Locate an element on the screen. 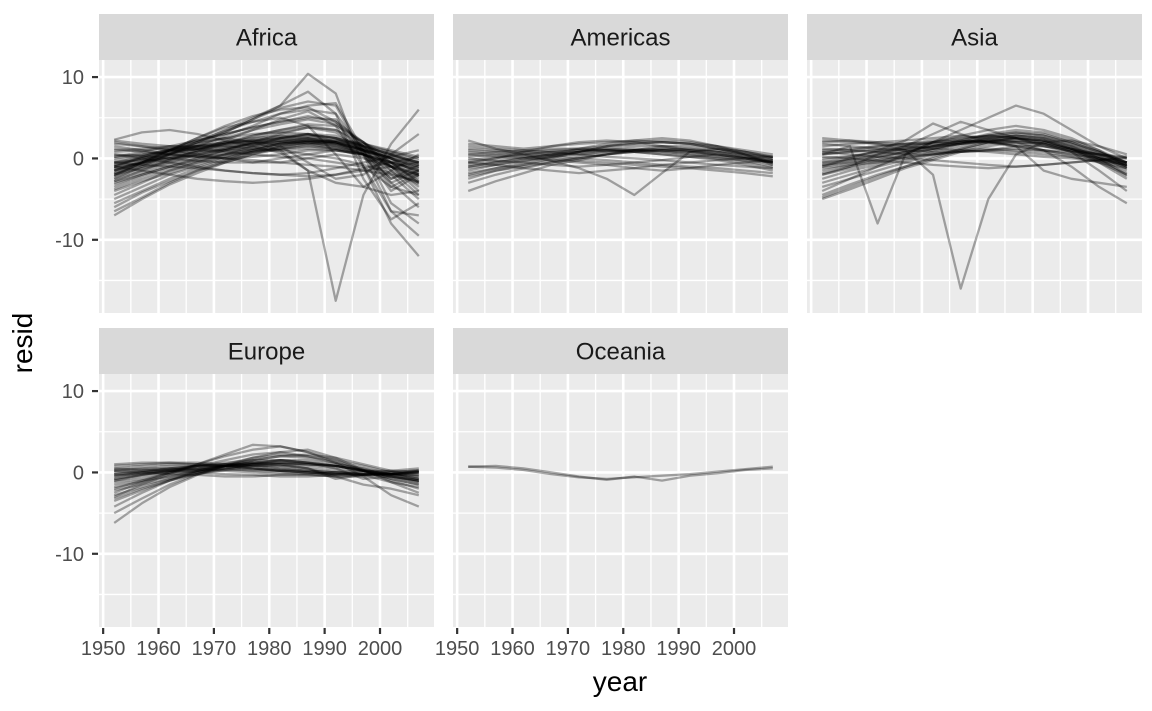 This screenshot has height=711, width=1152. panel-background-oceania is located at coordinates (620, 500).